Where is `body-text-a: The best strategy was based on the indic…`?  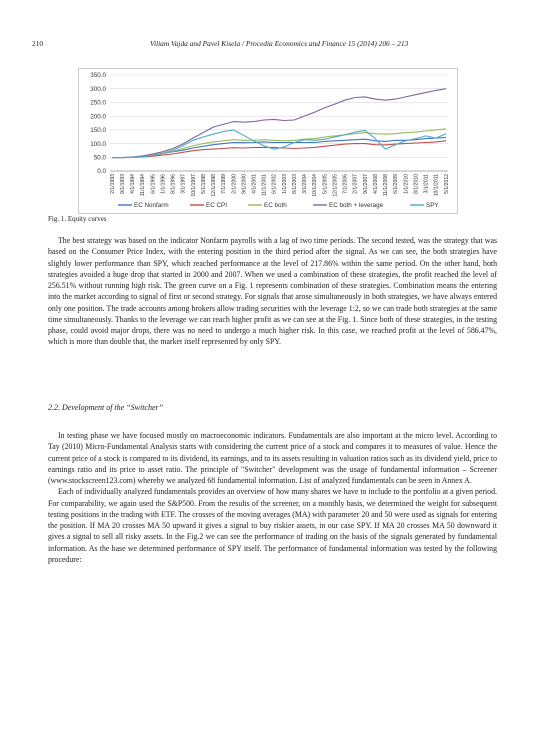 body-text-a: The best strategy was based on the indic… is located at coordinates (272, 291).